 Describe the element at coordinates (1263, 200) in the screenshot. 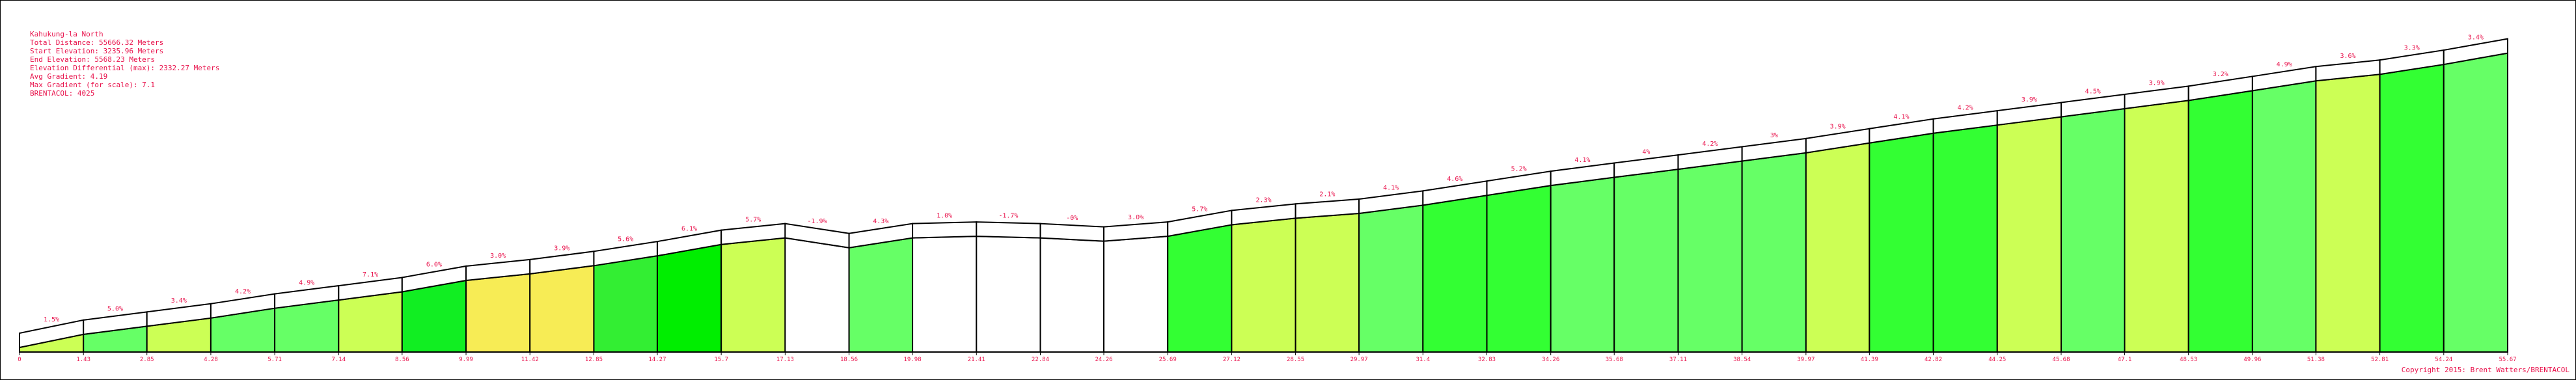

I see `gradient-label: 2.3%` at that location.